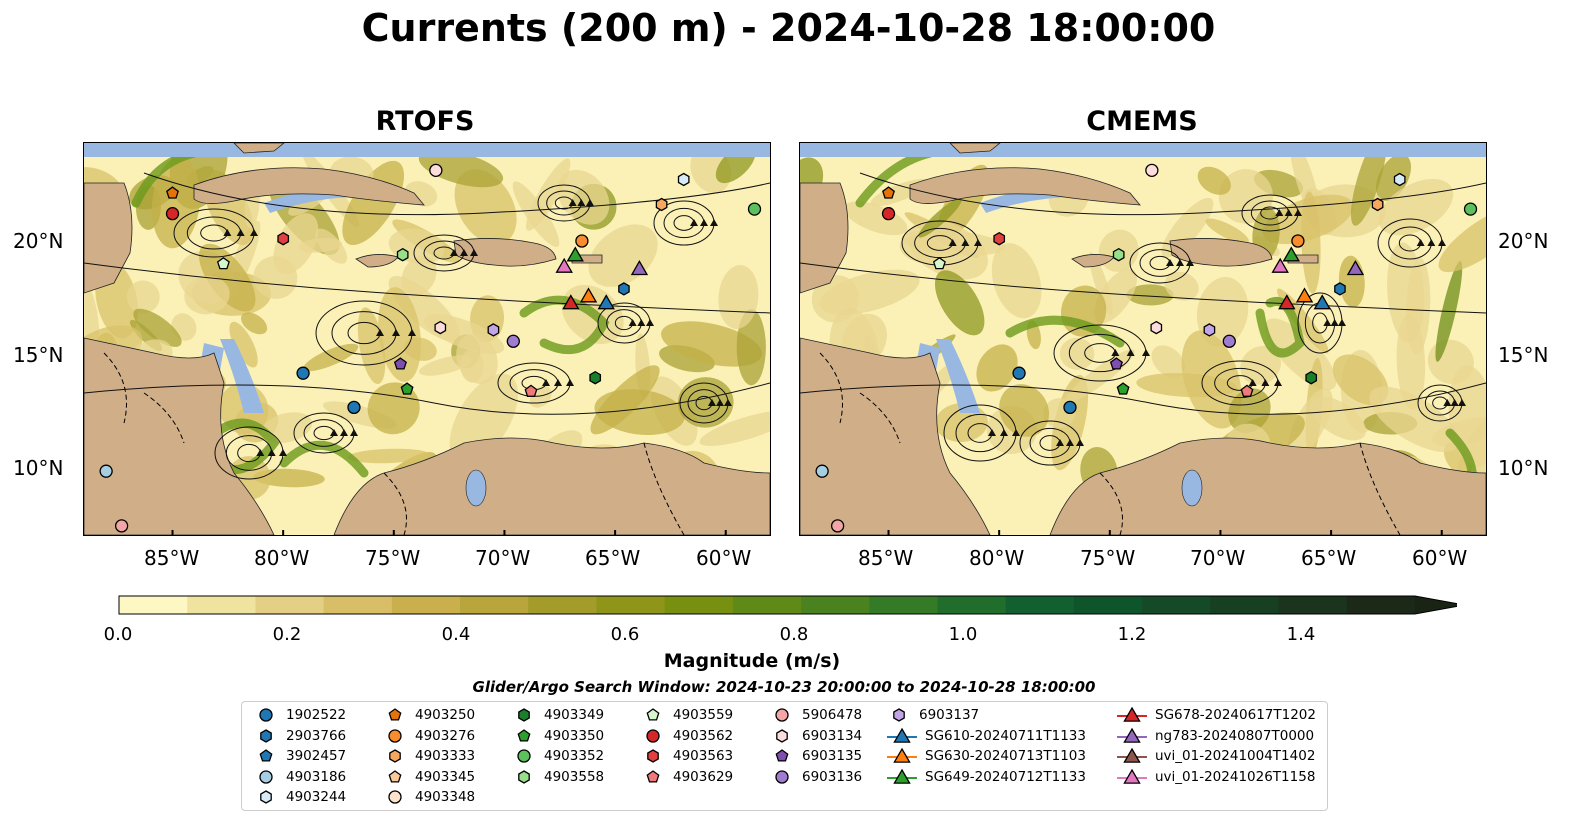  What do you see at coordinates (625, 634) in the screenshot?
I see `colorbar-tick-label: 0.6` at bounding box center [625, 634].